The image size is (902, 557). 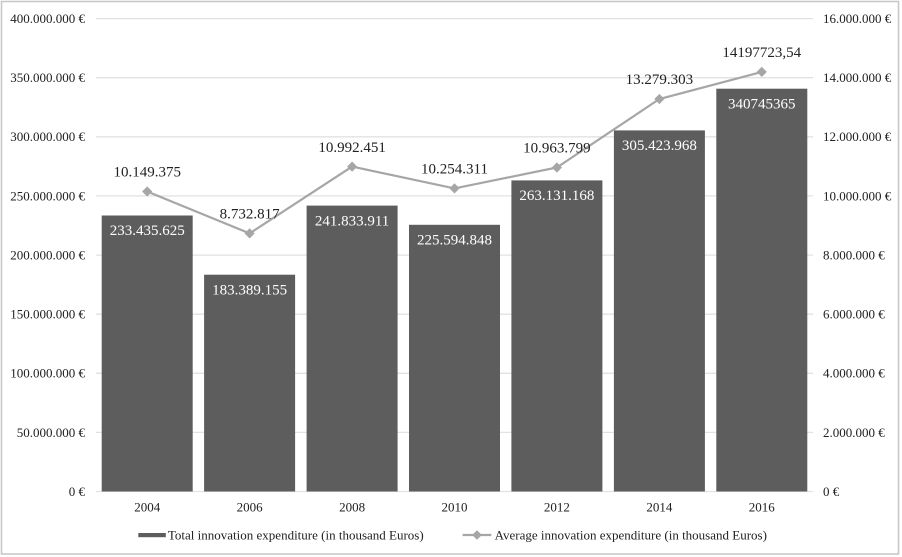 I want to click on svg-text: 8.000.000 €, so click(x=854, y=254).